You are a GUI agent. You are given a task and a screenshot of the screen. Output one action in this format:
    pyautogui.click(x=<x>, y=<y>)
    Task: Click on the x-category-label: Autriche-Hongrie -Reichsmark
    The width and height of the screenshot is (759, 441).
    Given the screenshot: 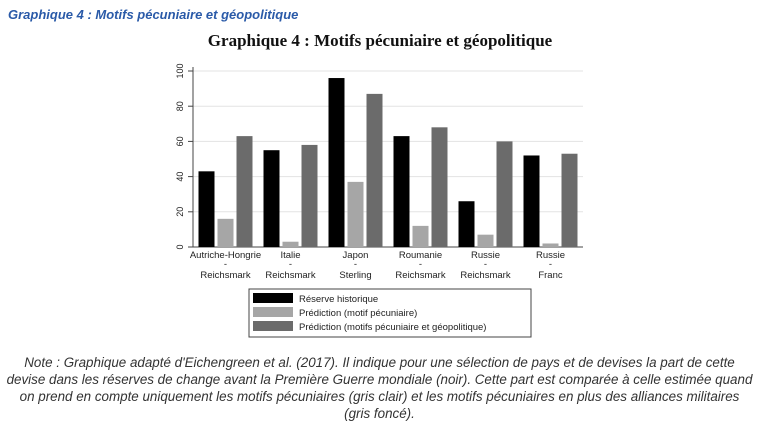 What is the action you would take?
    pyautogui.click(x=225, y=265)
    